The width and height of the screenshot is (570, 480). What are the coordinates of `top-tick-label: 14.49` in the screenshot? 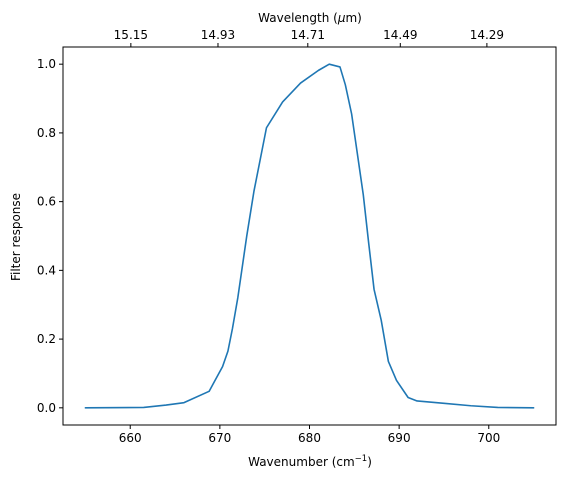 It's located at (400, 35).